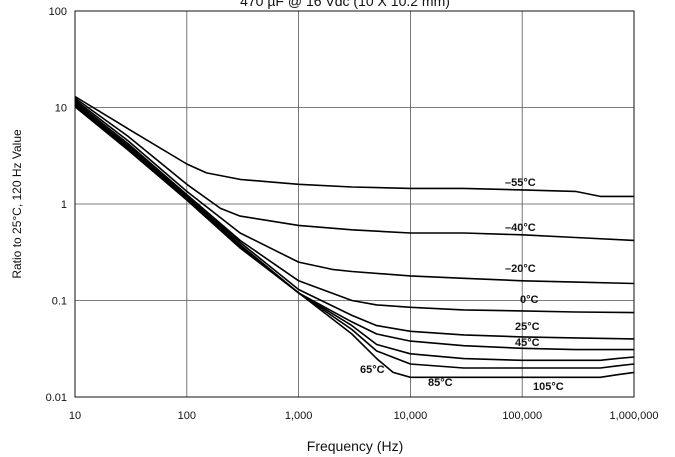 This screenshot has width=675, height=457. I want to click on series-label: 65°C, so click(372, 370).